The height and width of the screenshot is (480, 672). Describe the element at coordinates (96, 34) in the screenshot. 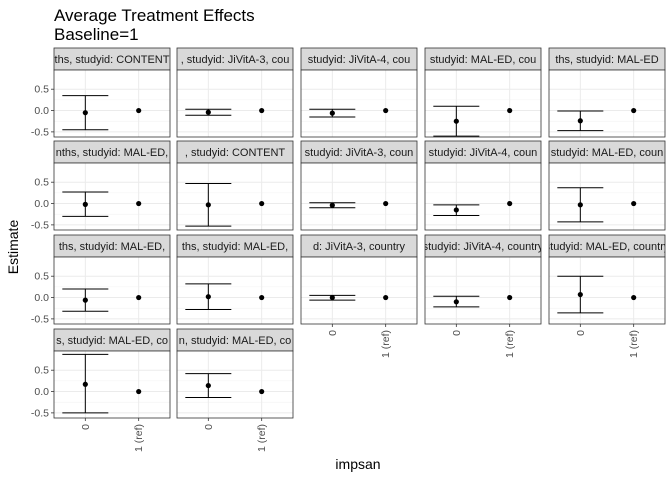

I see `chart-subtitle: Baseline=1` at that location.